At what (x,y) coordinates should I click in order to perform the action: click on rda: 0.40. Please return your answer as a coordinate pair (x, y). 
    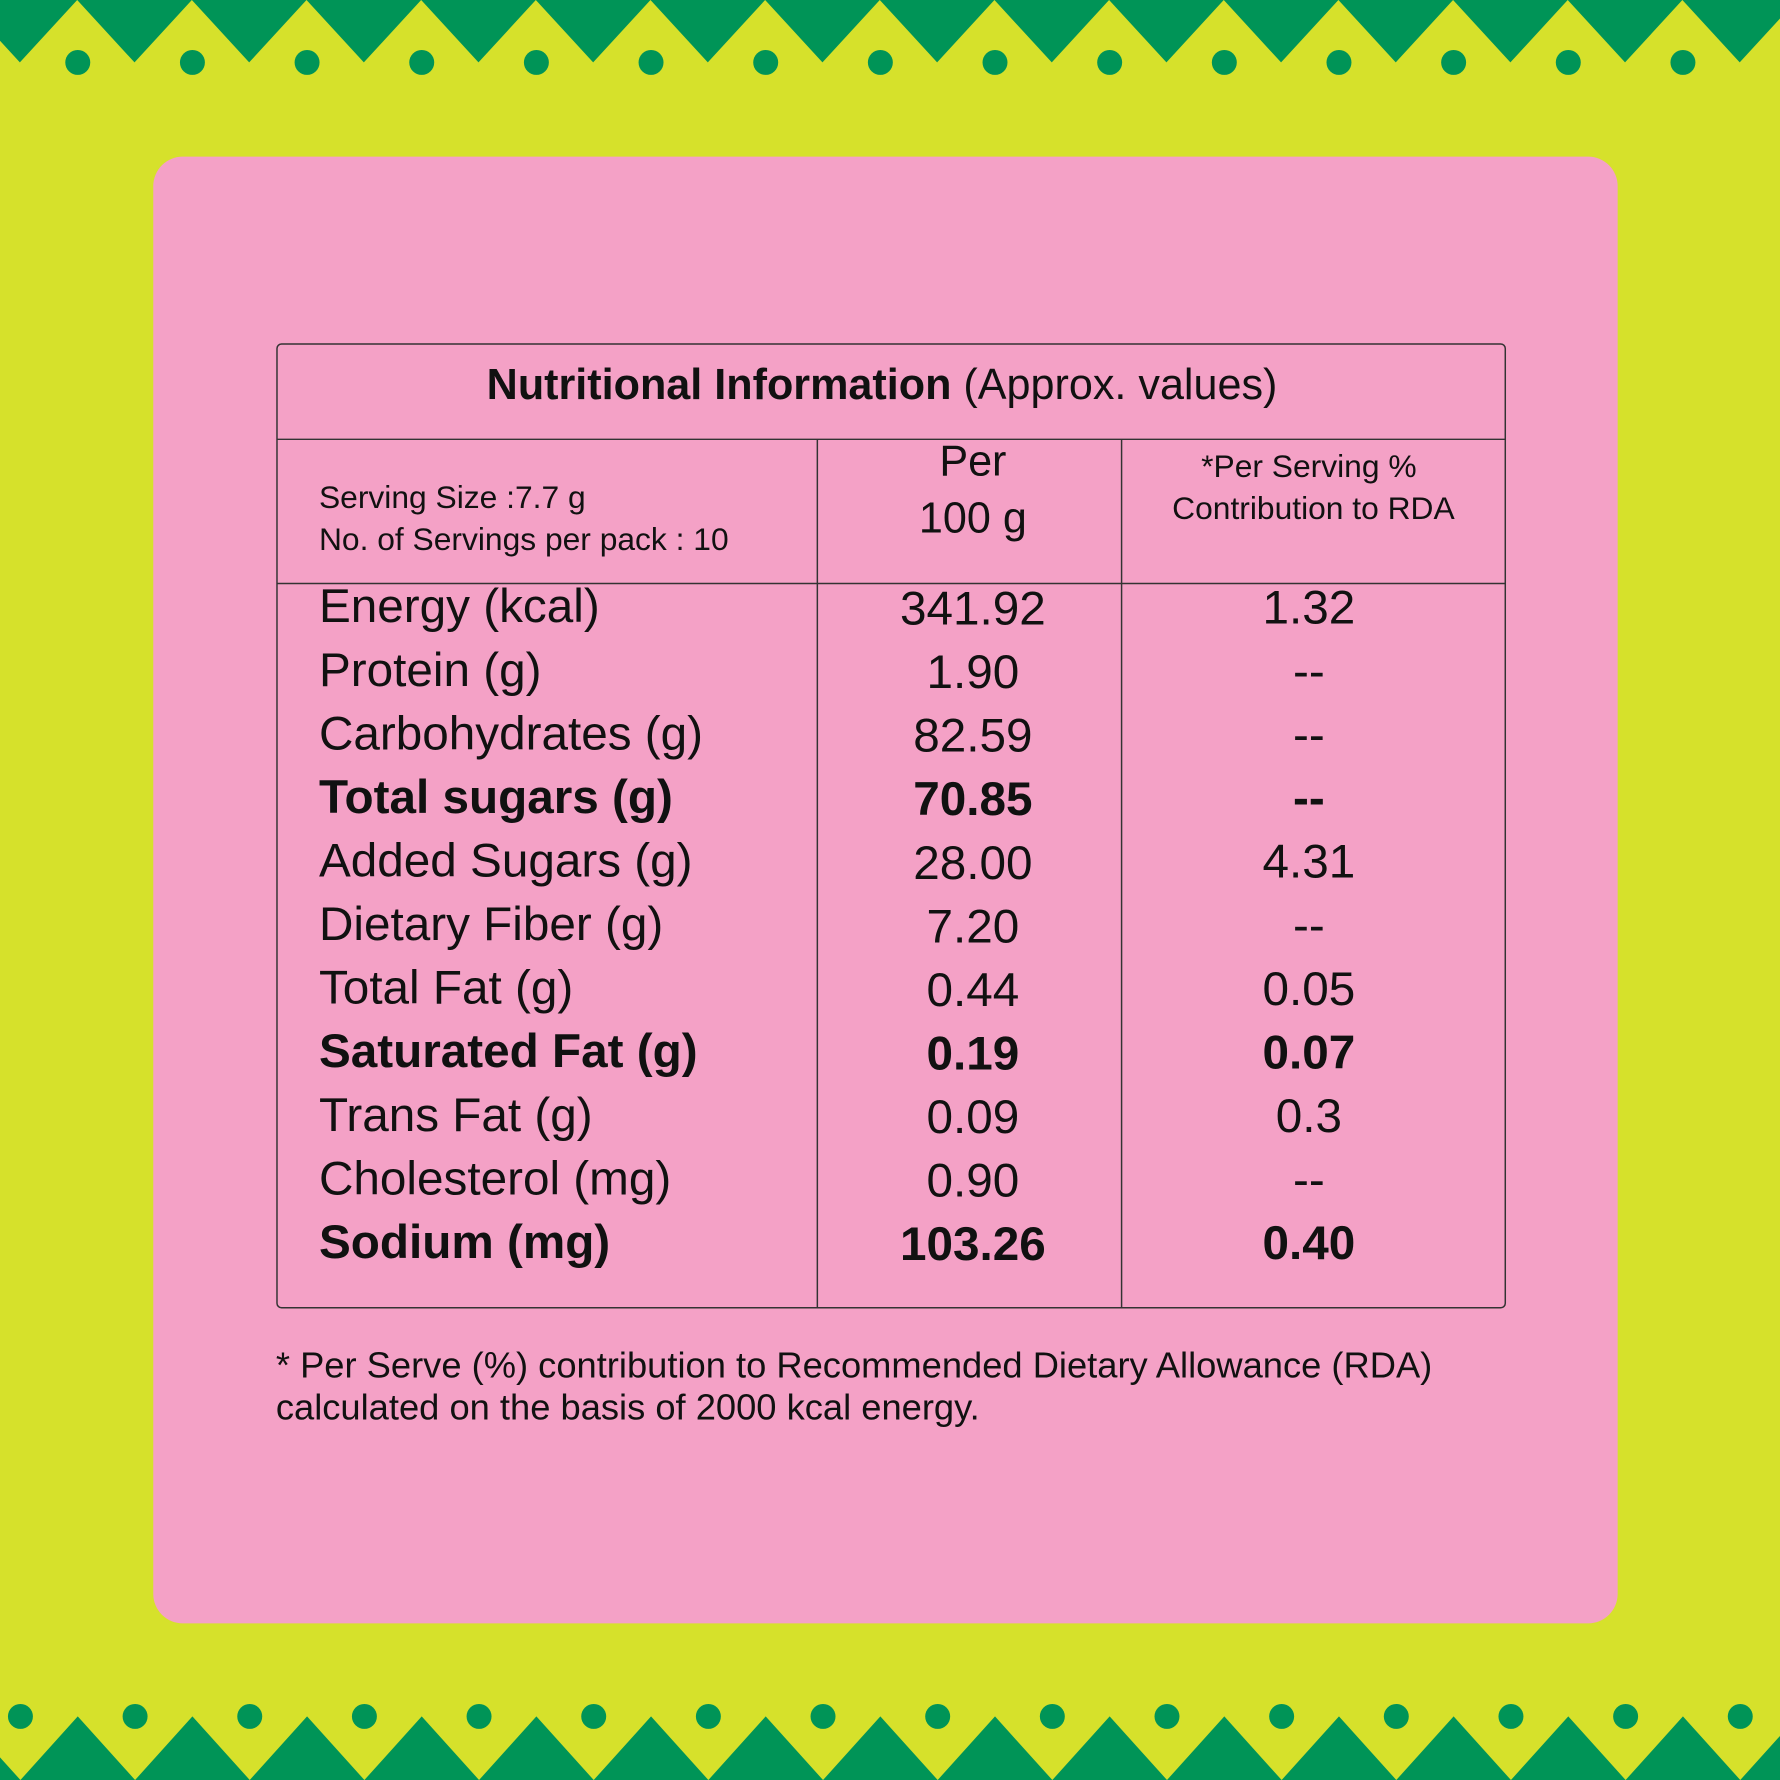
    Looking at the image, I should click on (1309, 1243).